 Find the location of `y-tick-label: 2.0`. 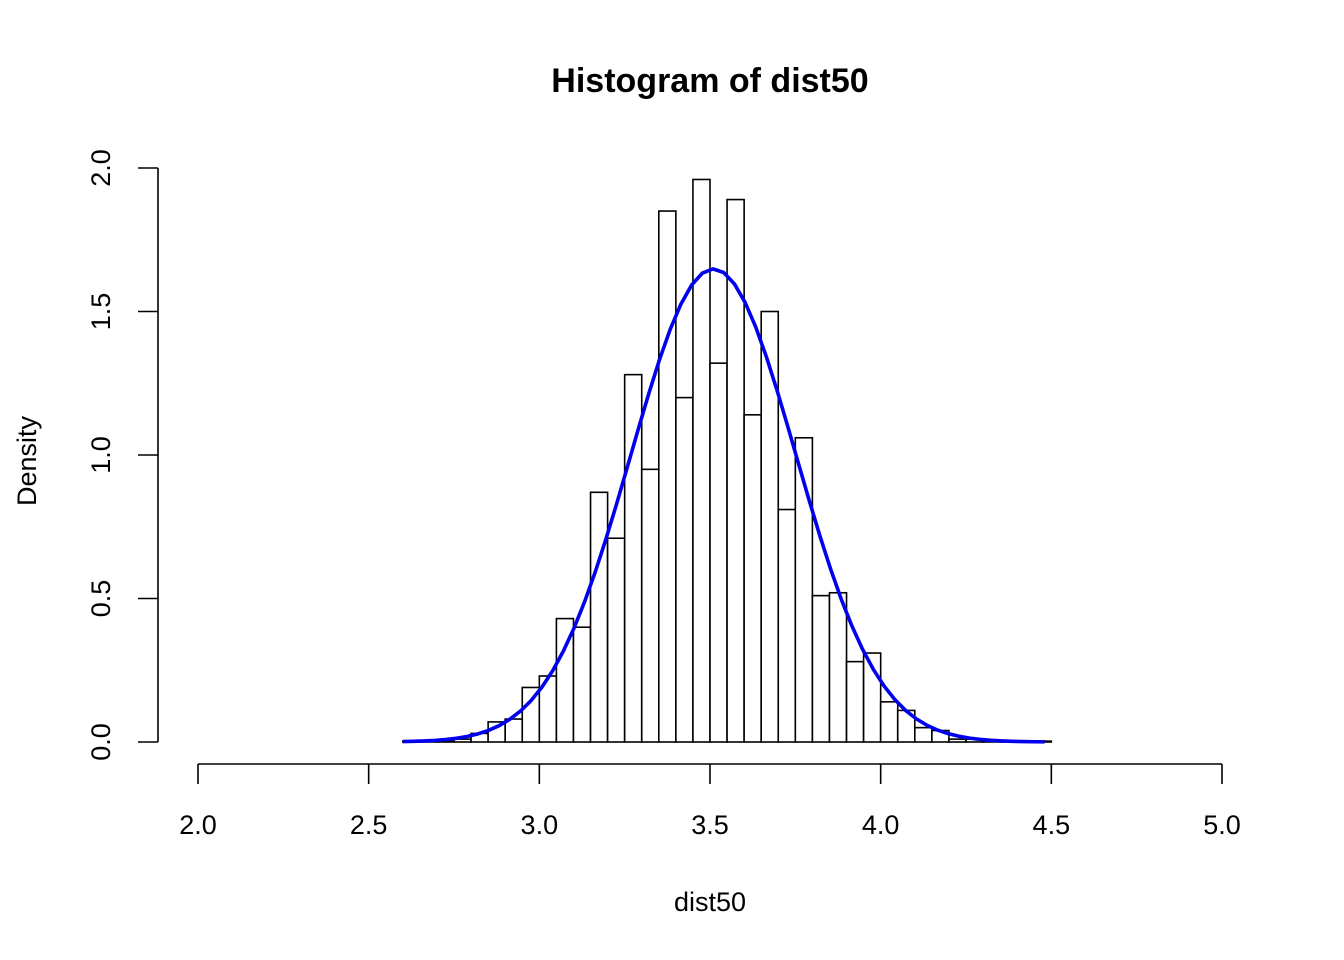

y-tick-label: 2.0 is located at coordinates (101, 168).